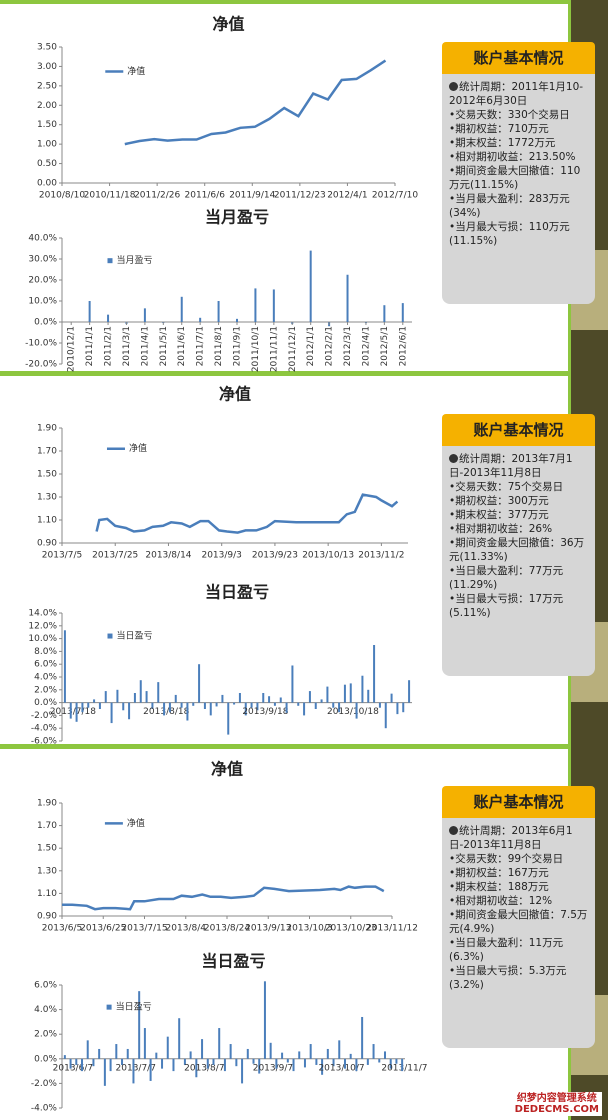 The height and width of the screenshot is (1120, 608). Describe the element at coordinates (145, 346) in the screenshot. I see `x-tick-label: 2011/4/1` at that location.